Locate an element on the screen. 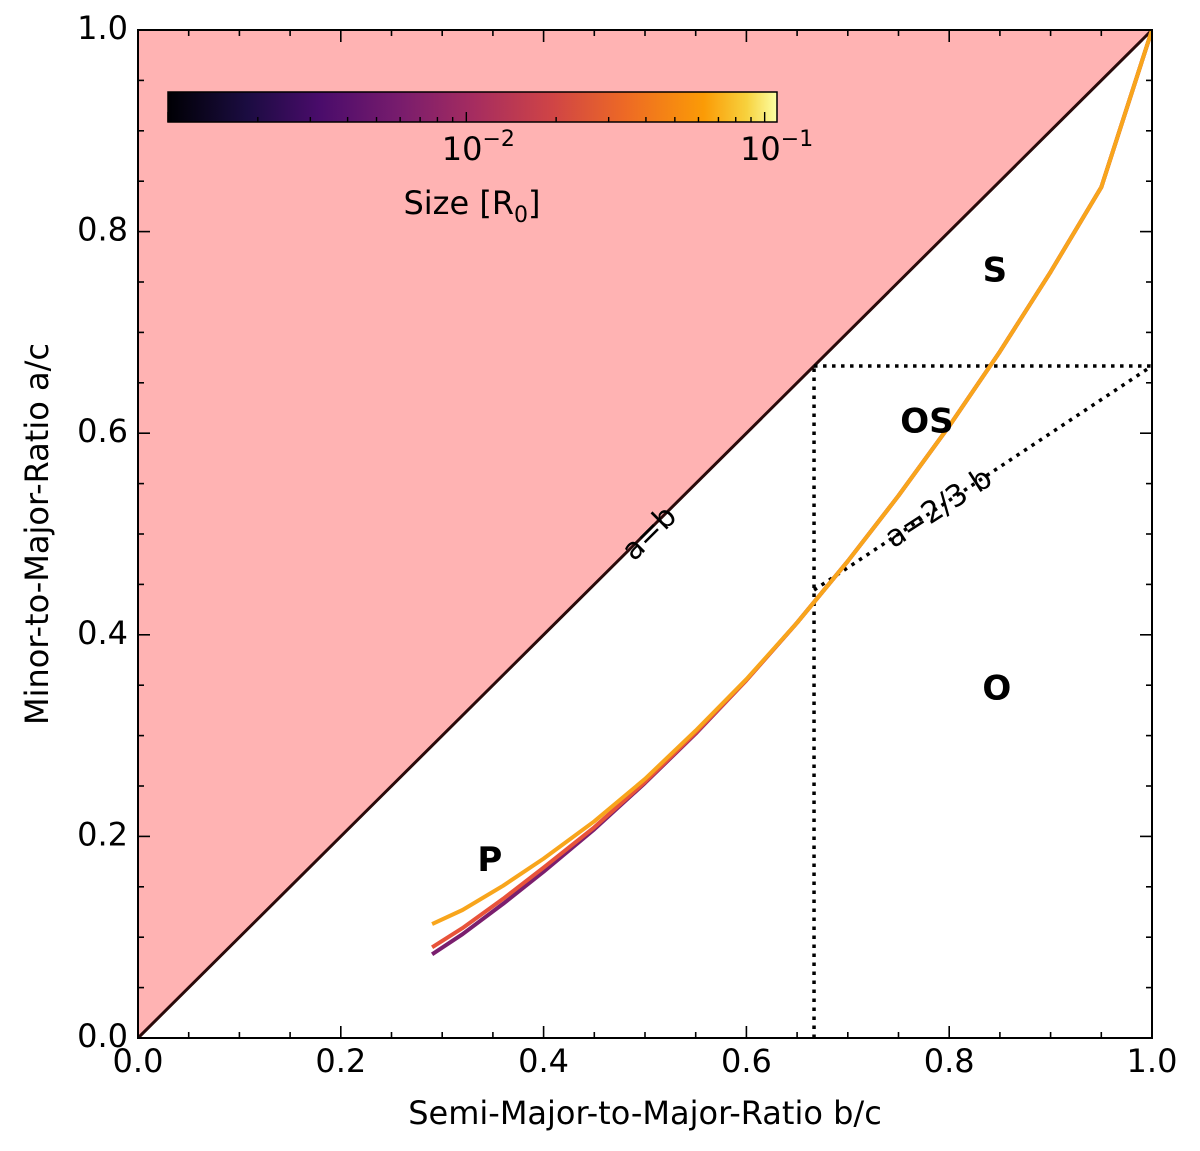  colorbar-label: Size [R0] is located at coordinates (471, 206).